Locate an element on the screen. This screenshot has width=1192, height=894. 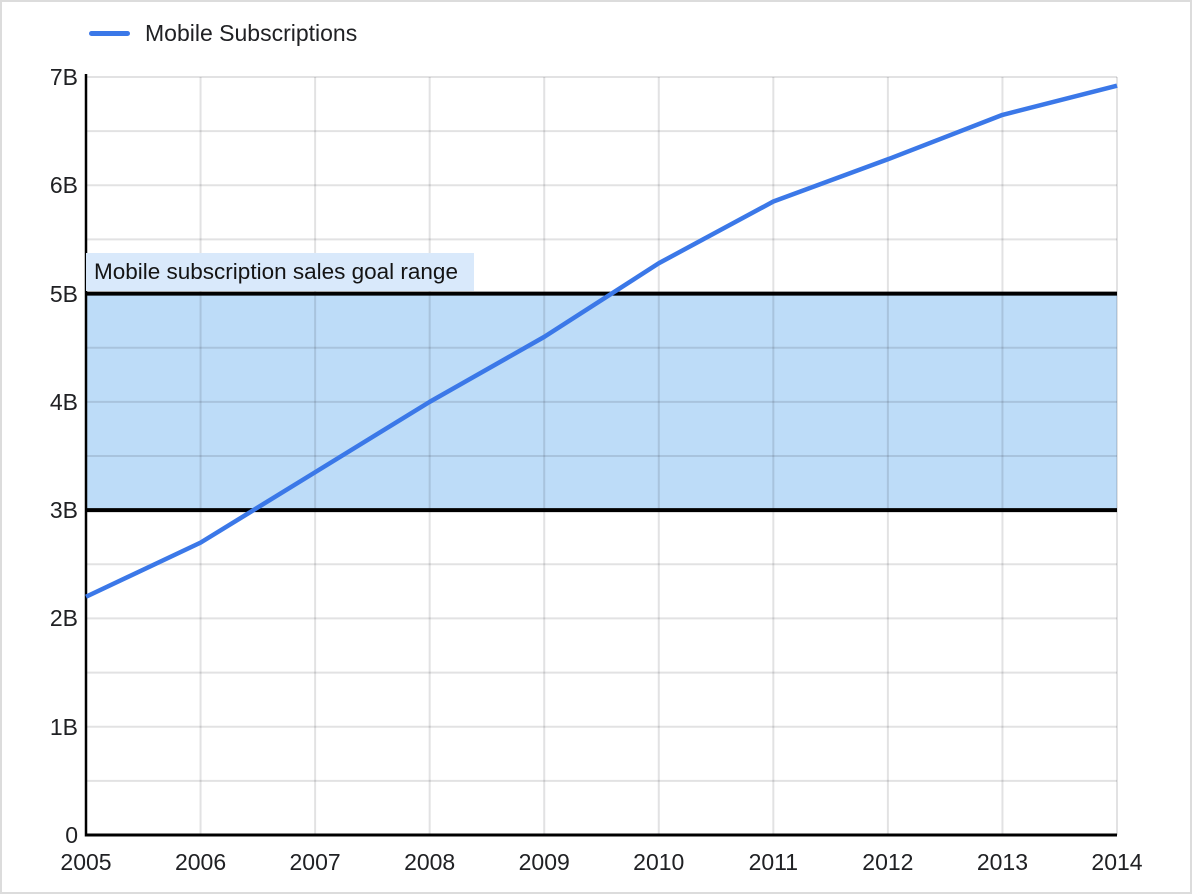
y-tick-label: 3B is located at coordinates (63, 510).